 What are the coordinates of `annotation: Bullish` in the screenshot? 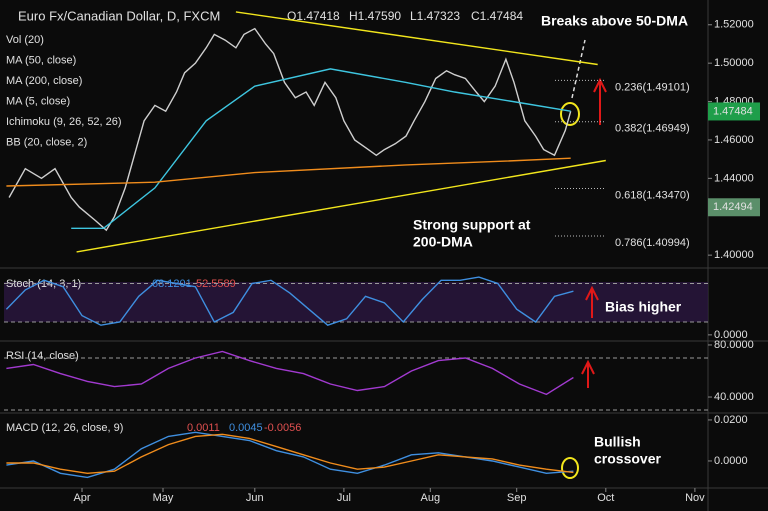 It's located at (617, 442).